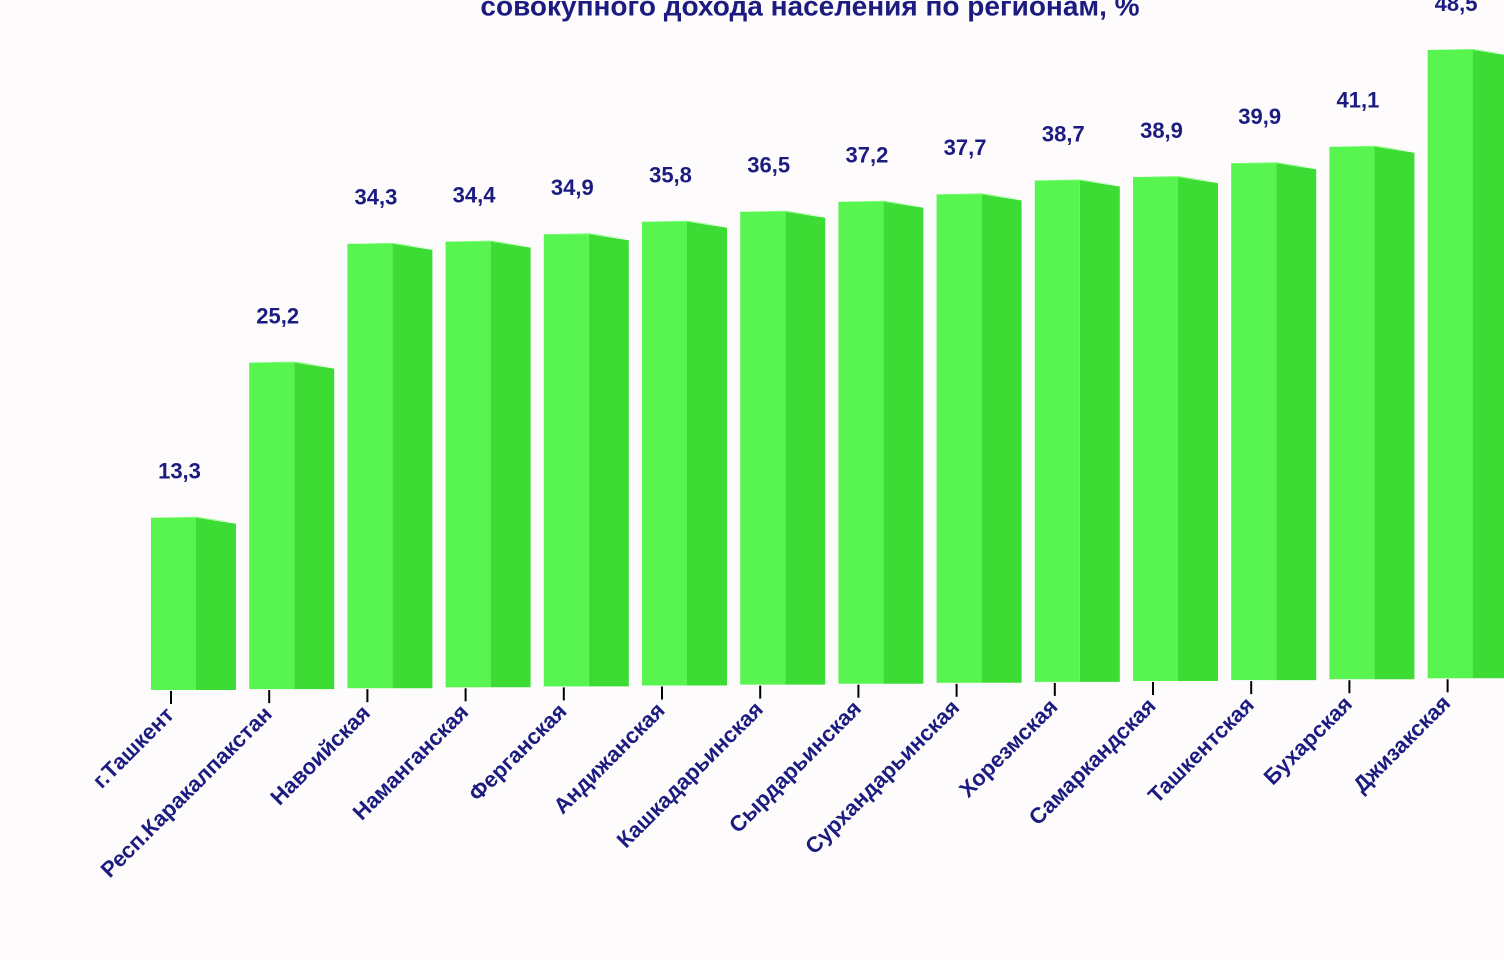 The width and height of the screenshot is (1504, 960). Describe the element at coordinates (572, 187) in the screenshot. I see `value-label: 34,9` at that location.